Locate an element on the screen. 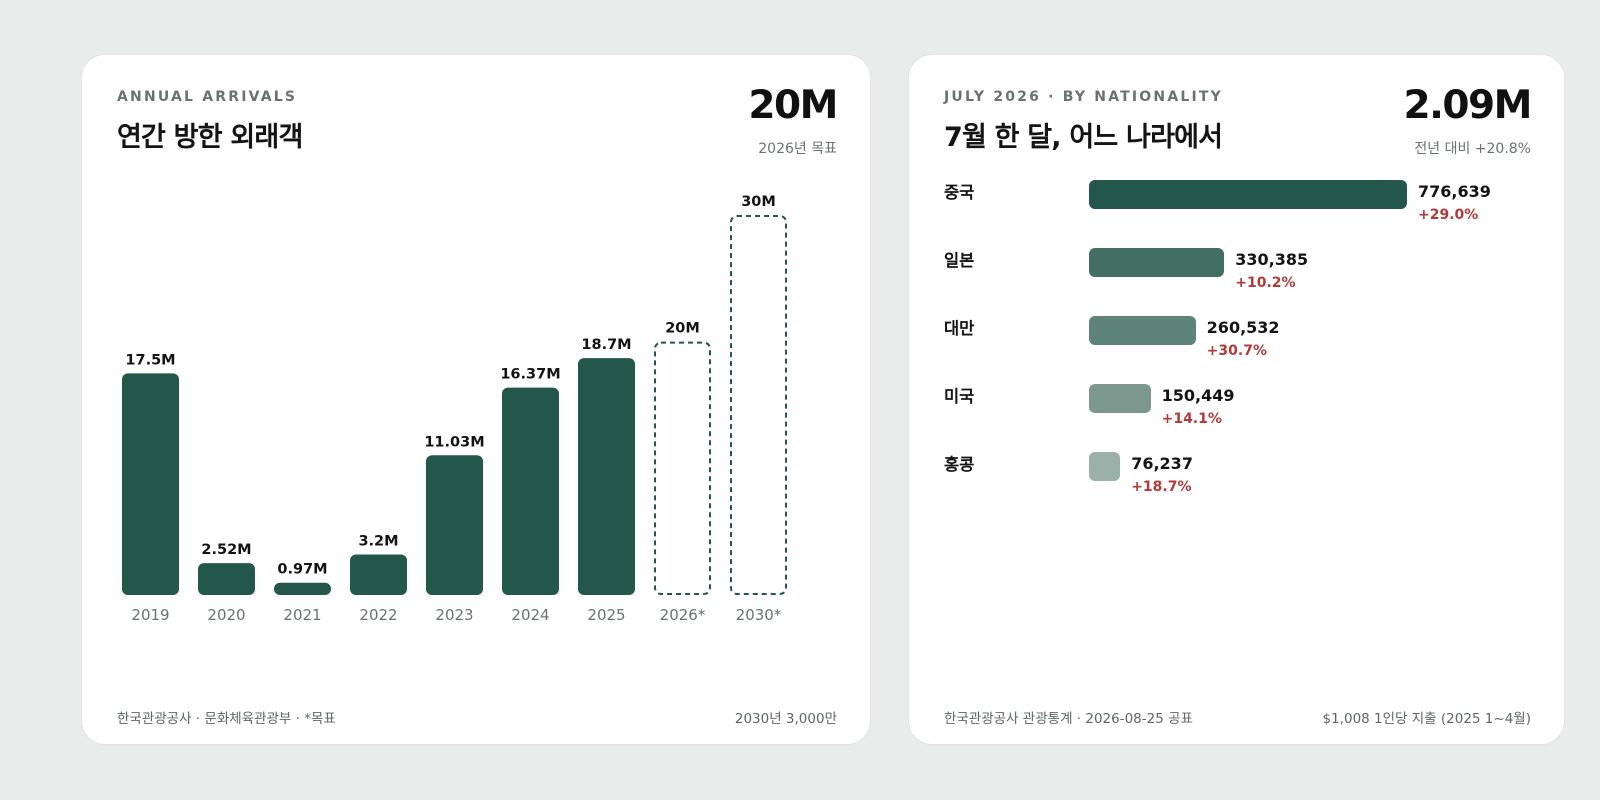  nationality-row: 대만 260,532 +30.7% is located at coordinates (1237, 345).